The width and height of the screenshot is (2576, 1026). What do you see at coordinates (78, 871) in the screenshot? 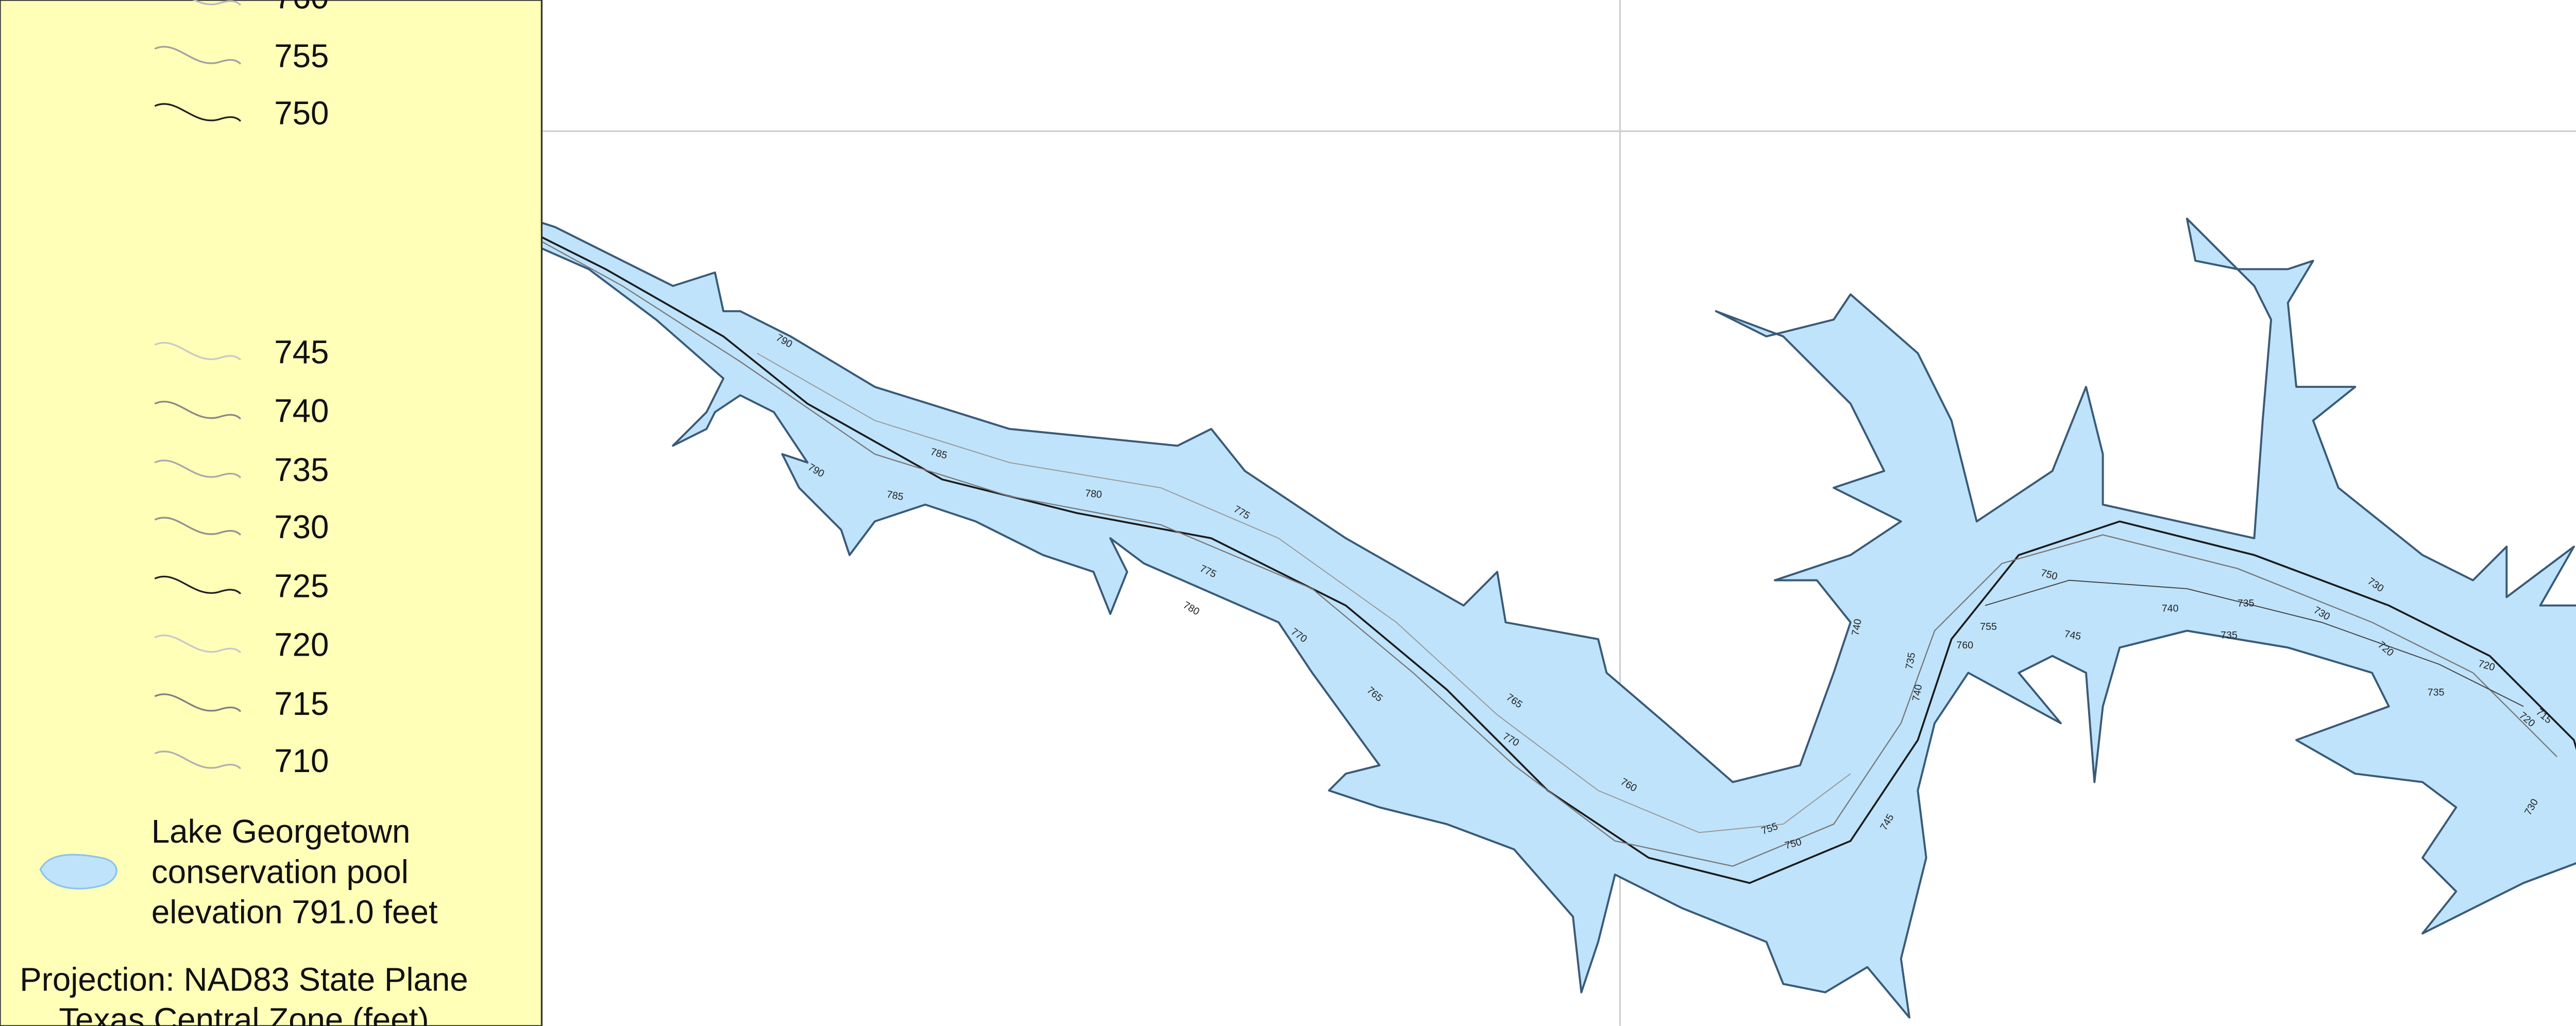
I see `lake-legend-symbol` at bounding box center [78, 871].